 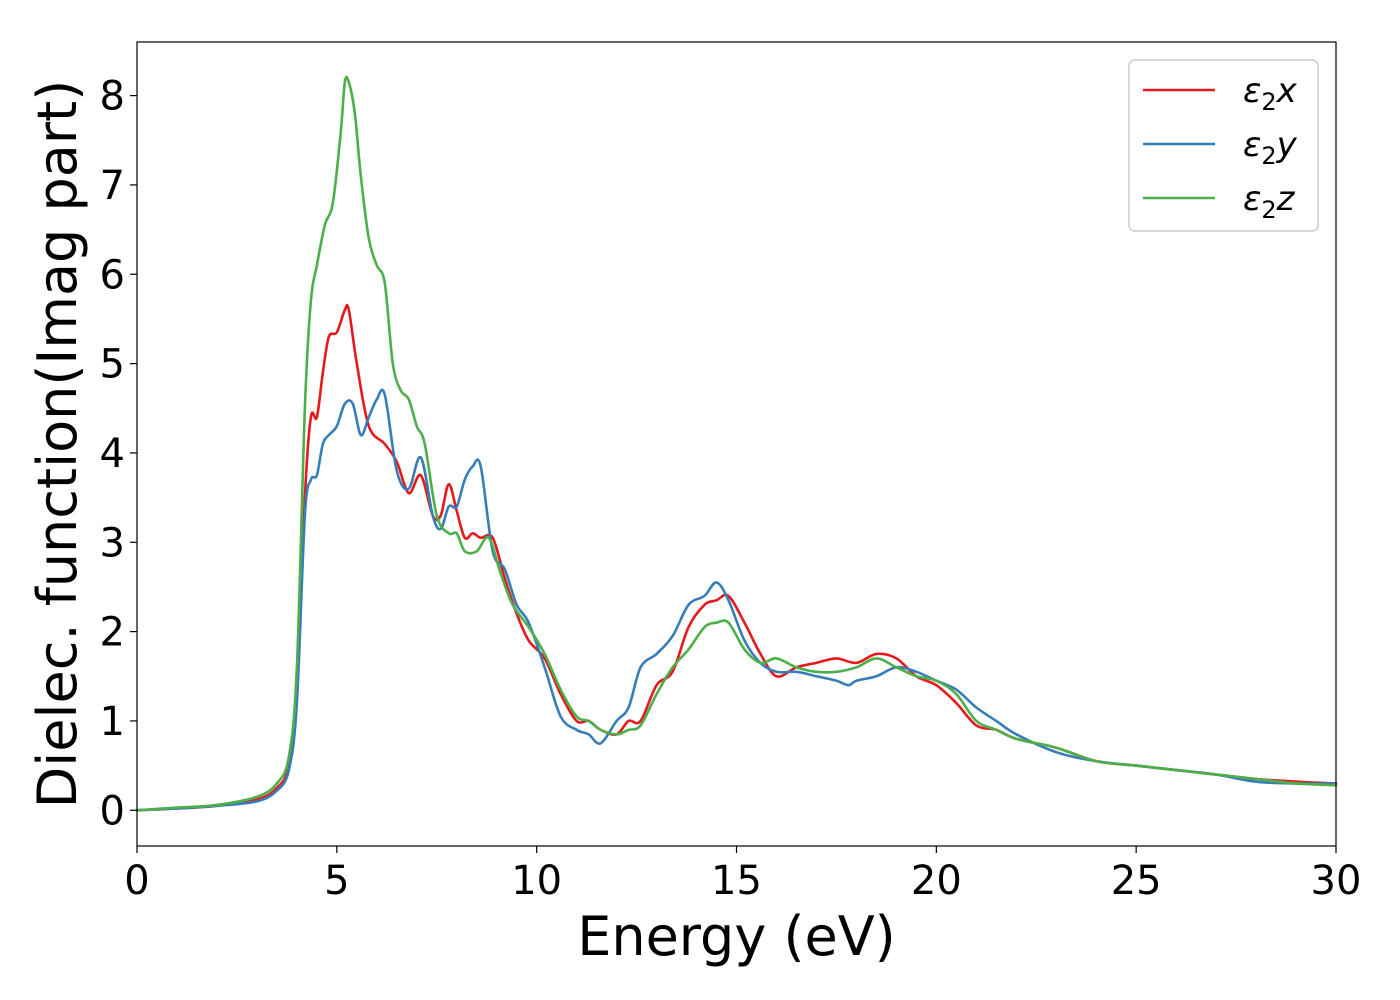 What do you see at coordinates (136, 881) in the screenshot?
I see `x-tick-label: 0` at bounding box center [136, 881].